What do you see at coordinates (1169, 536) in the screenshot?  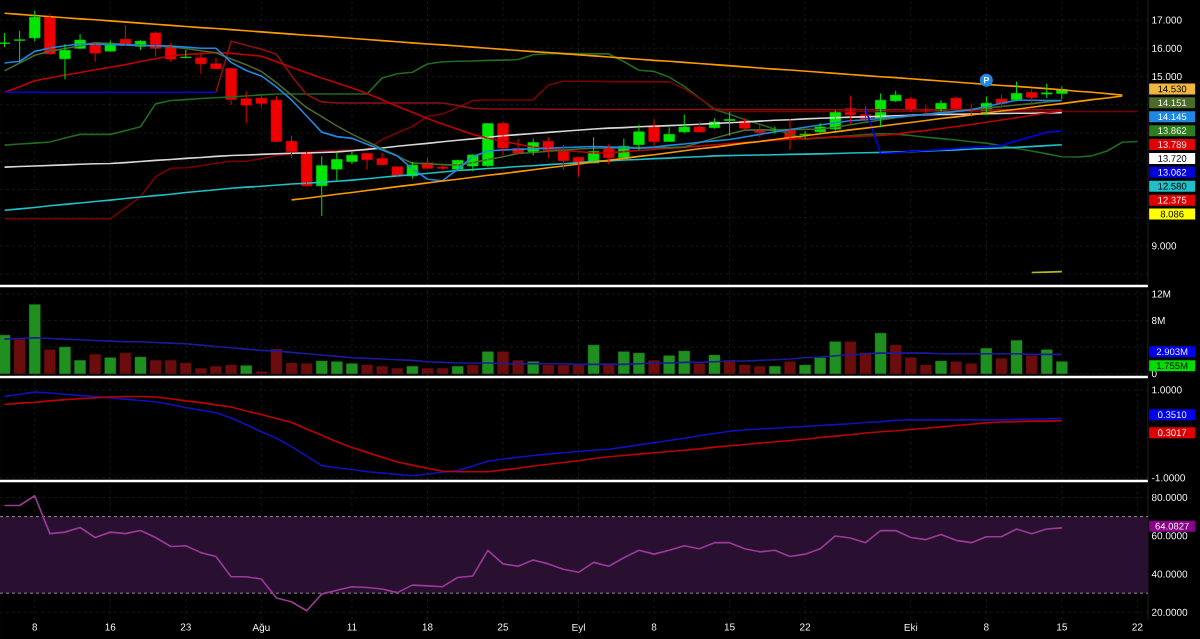 I see `y-tick-label: 60.0000` at bounding box center [1169, 536].